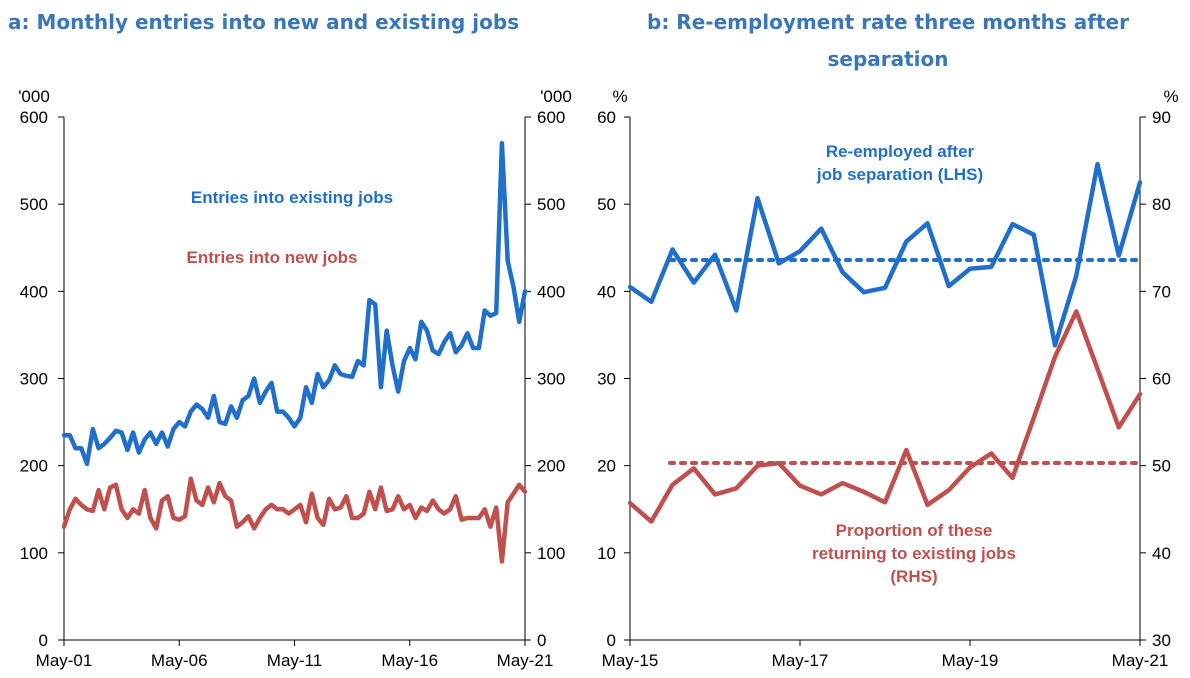 The height and width of the screenshot is (678, 1190). I want to click on panel-a-left-tick-label: 400, so click(34, 291).